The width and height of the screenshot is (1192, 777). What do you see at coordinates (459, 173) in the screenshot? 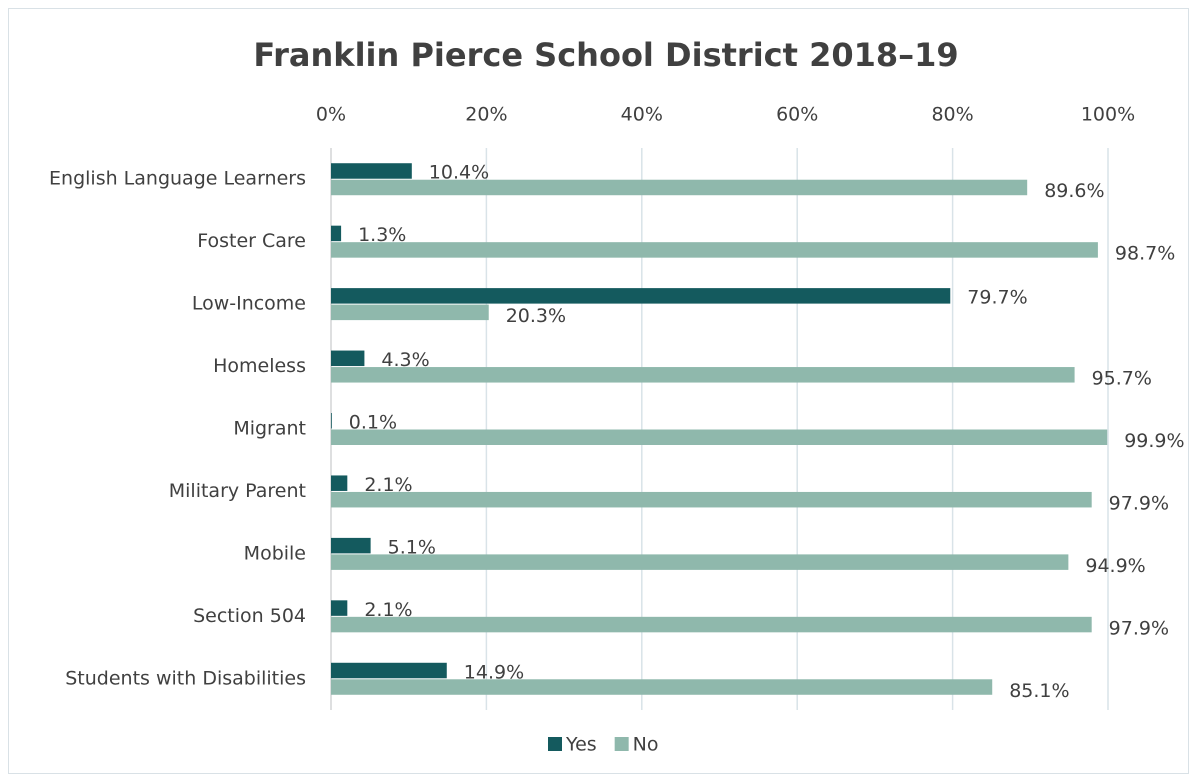
I see `value-label: 10.4%` at bounding box center [459, 173].